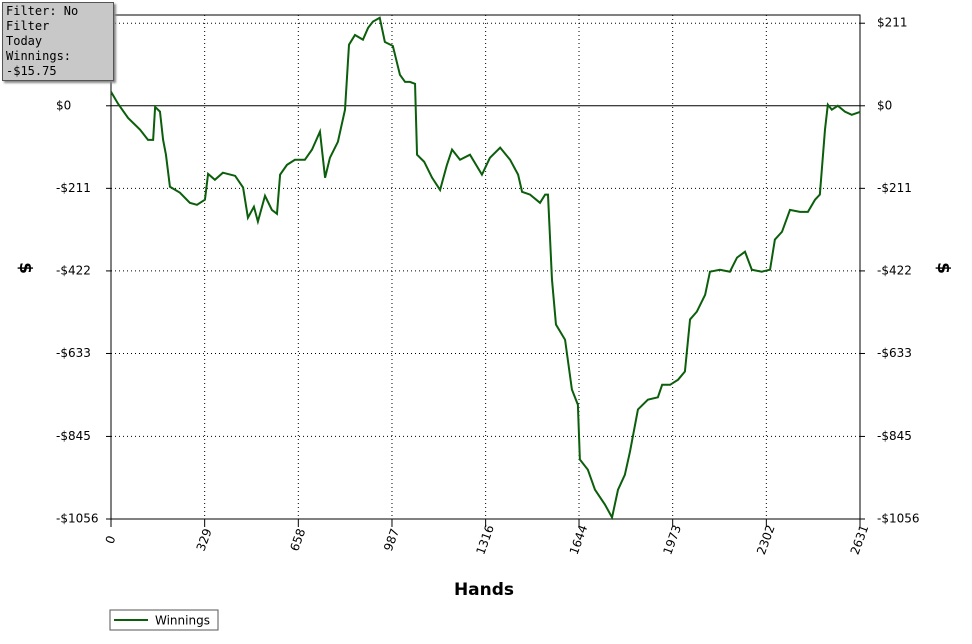 This screenshot has height=644, width=972. Describe the element at coordinates (73, 436) in the screenshot. I see `y-tick-label: -$845` at that location.